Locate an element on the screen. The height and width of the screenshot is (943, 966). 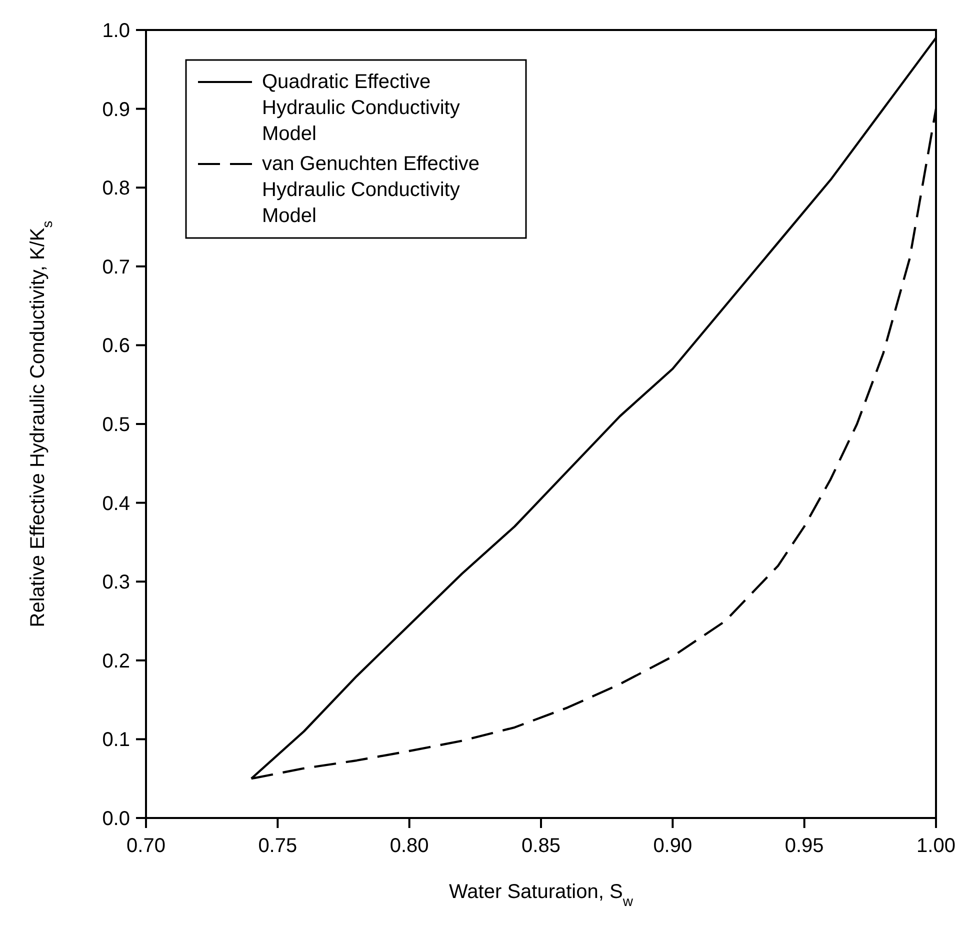
y-tick-label: 0.5 is located at coordinates (116, 425).